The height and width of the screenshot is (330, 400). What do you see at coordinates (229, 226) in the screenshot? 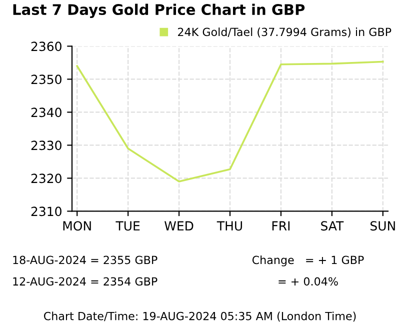
I see `x-tick-label: THU` at bounding box center [229, 226].